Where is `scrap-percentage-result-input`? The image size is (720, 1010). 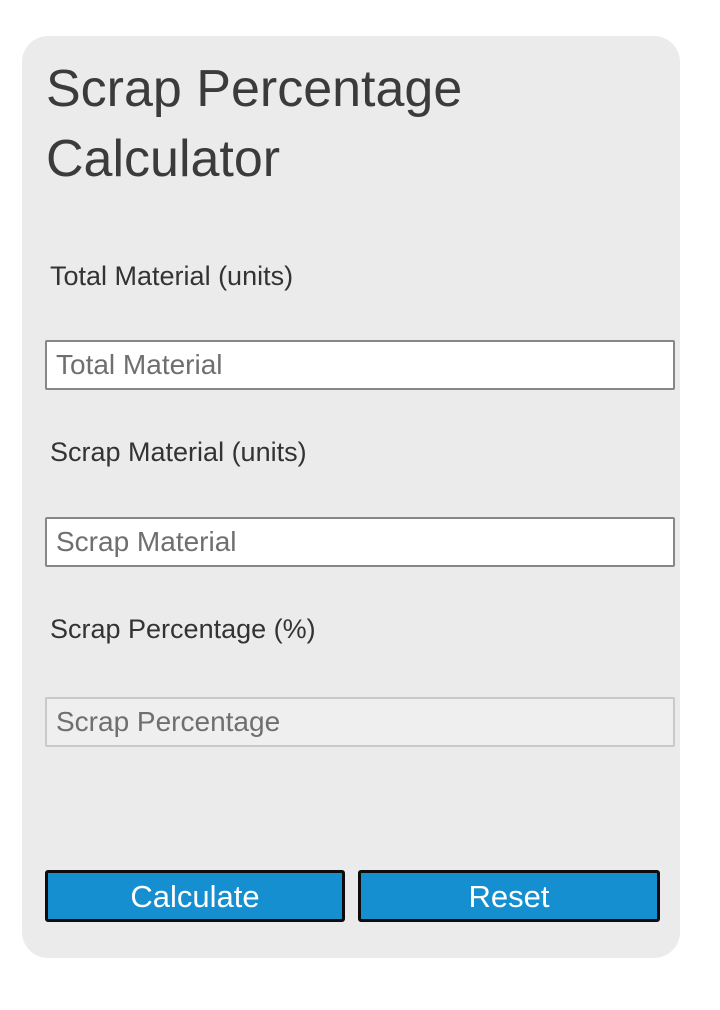 scrap-percentage-result-input is located at coordinates (360, 722).